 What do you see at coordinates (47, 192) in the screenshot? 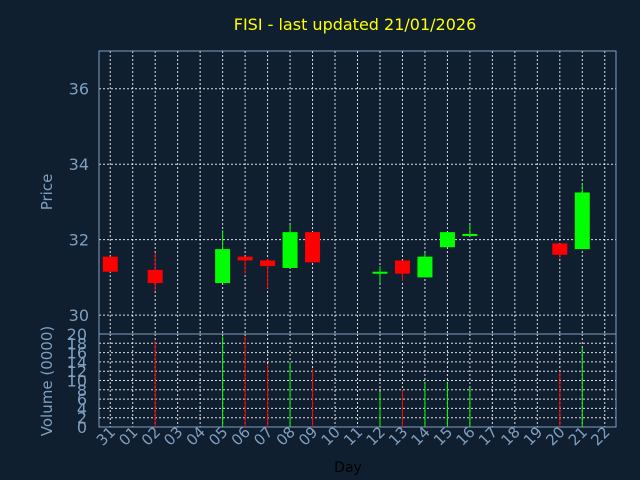
I see `price-axis-label: Price` at bounding box center [47, 192].